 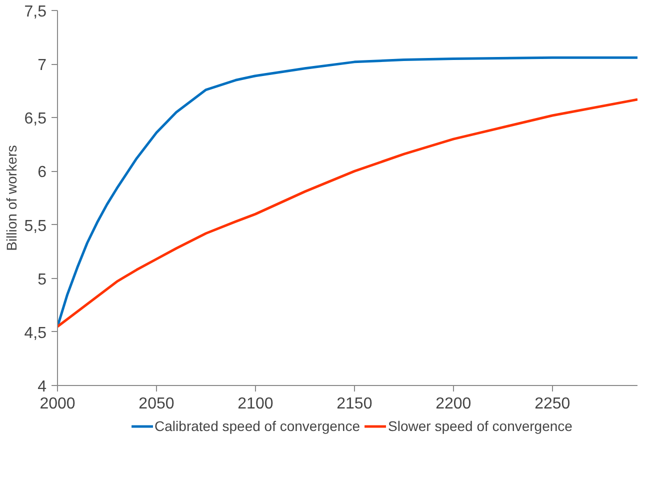 I want to click on y-tick-label: 4,5, so click(x=35, y=333).